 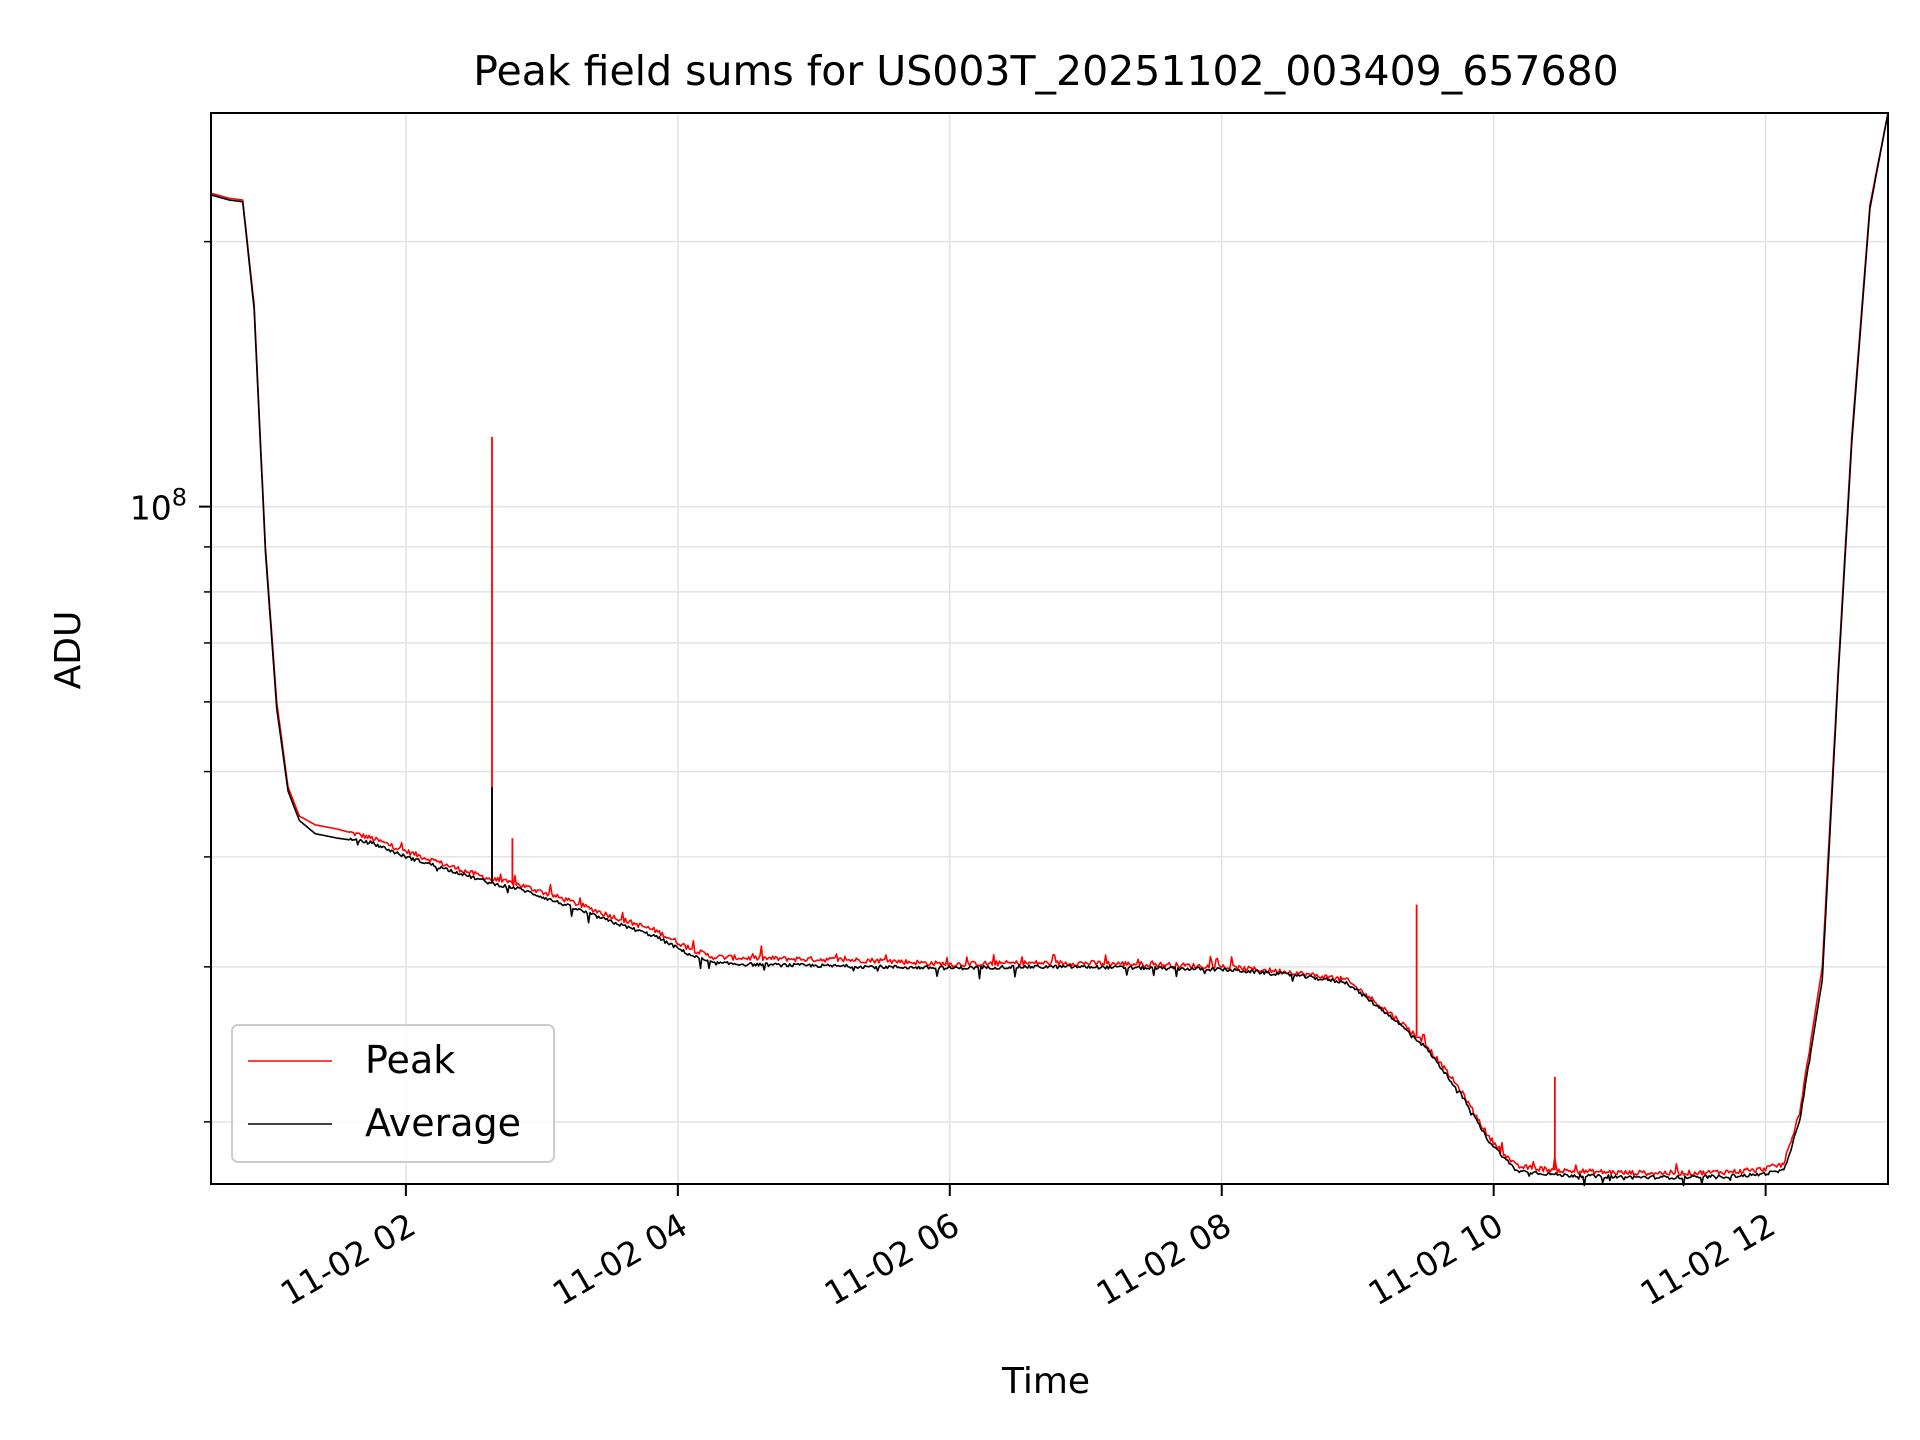 What do you see at coordinates (1708, 1259) in the screenshot?
I see `x-tick-label: 11-02 12` at bounding box center [1708, 1259].